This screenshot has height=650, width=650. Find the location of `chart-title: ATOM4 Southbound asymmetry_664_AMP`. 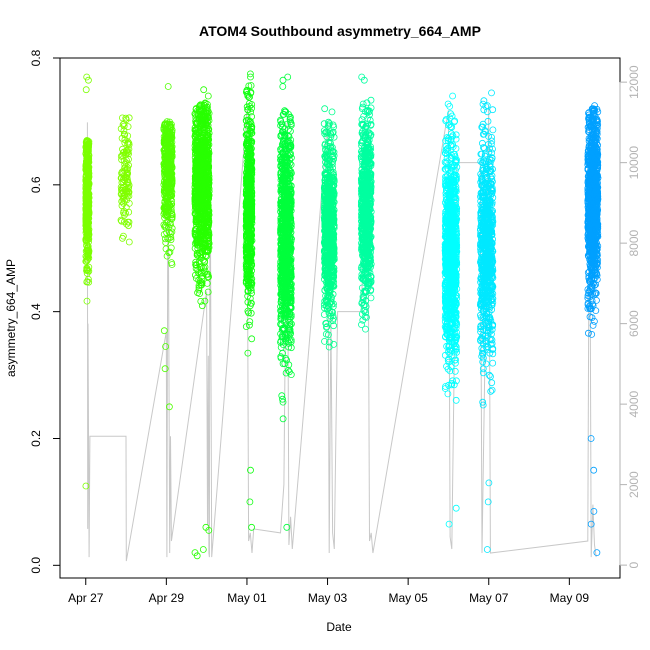

chart-title: ATOM4 Southbound asymmetry_664_AMP is located at coordinates (340, 31).